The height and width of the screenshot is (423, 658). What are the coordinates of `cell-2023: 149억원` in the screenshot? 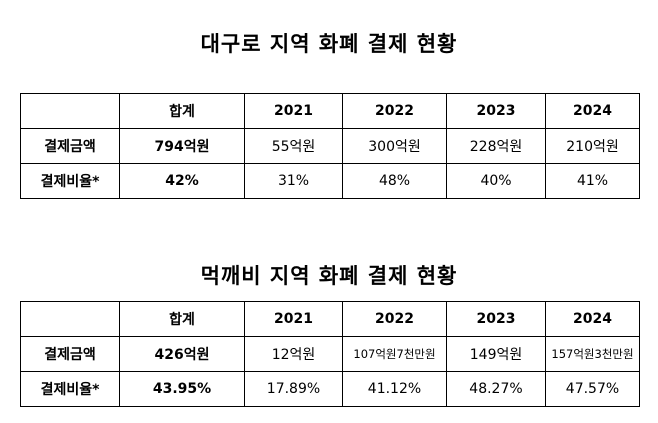 It's located at (496, 354).